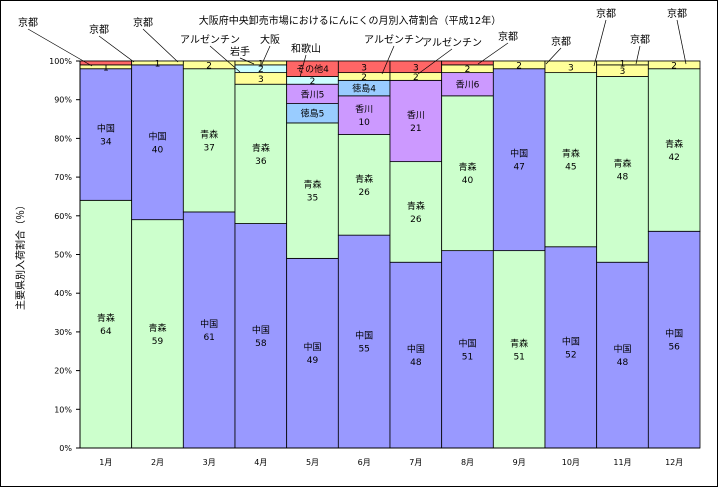  What do you see at coordinates (415, 462) in the screenshot?
I see `x-tick-label: 7月` at bounding box center [415, 462].